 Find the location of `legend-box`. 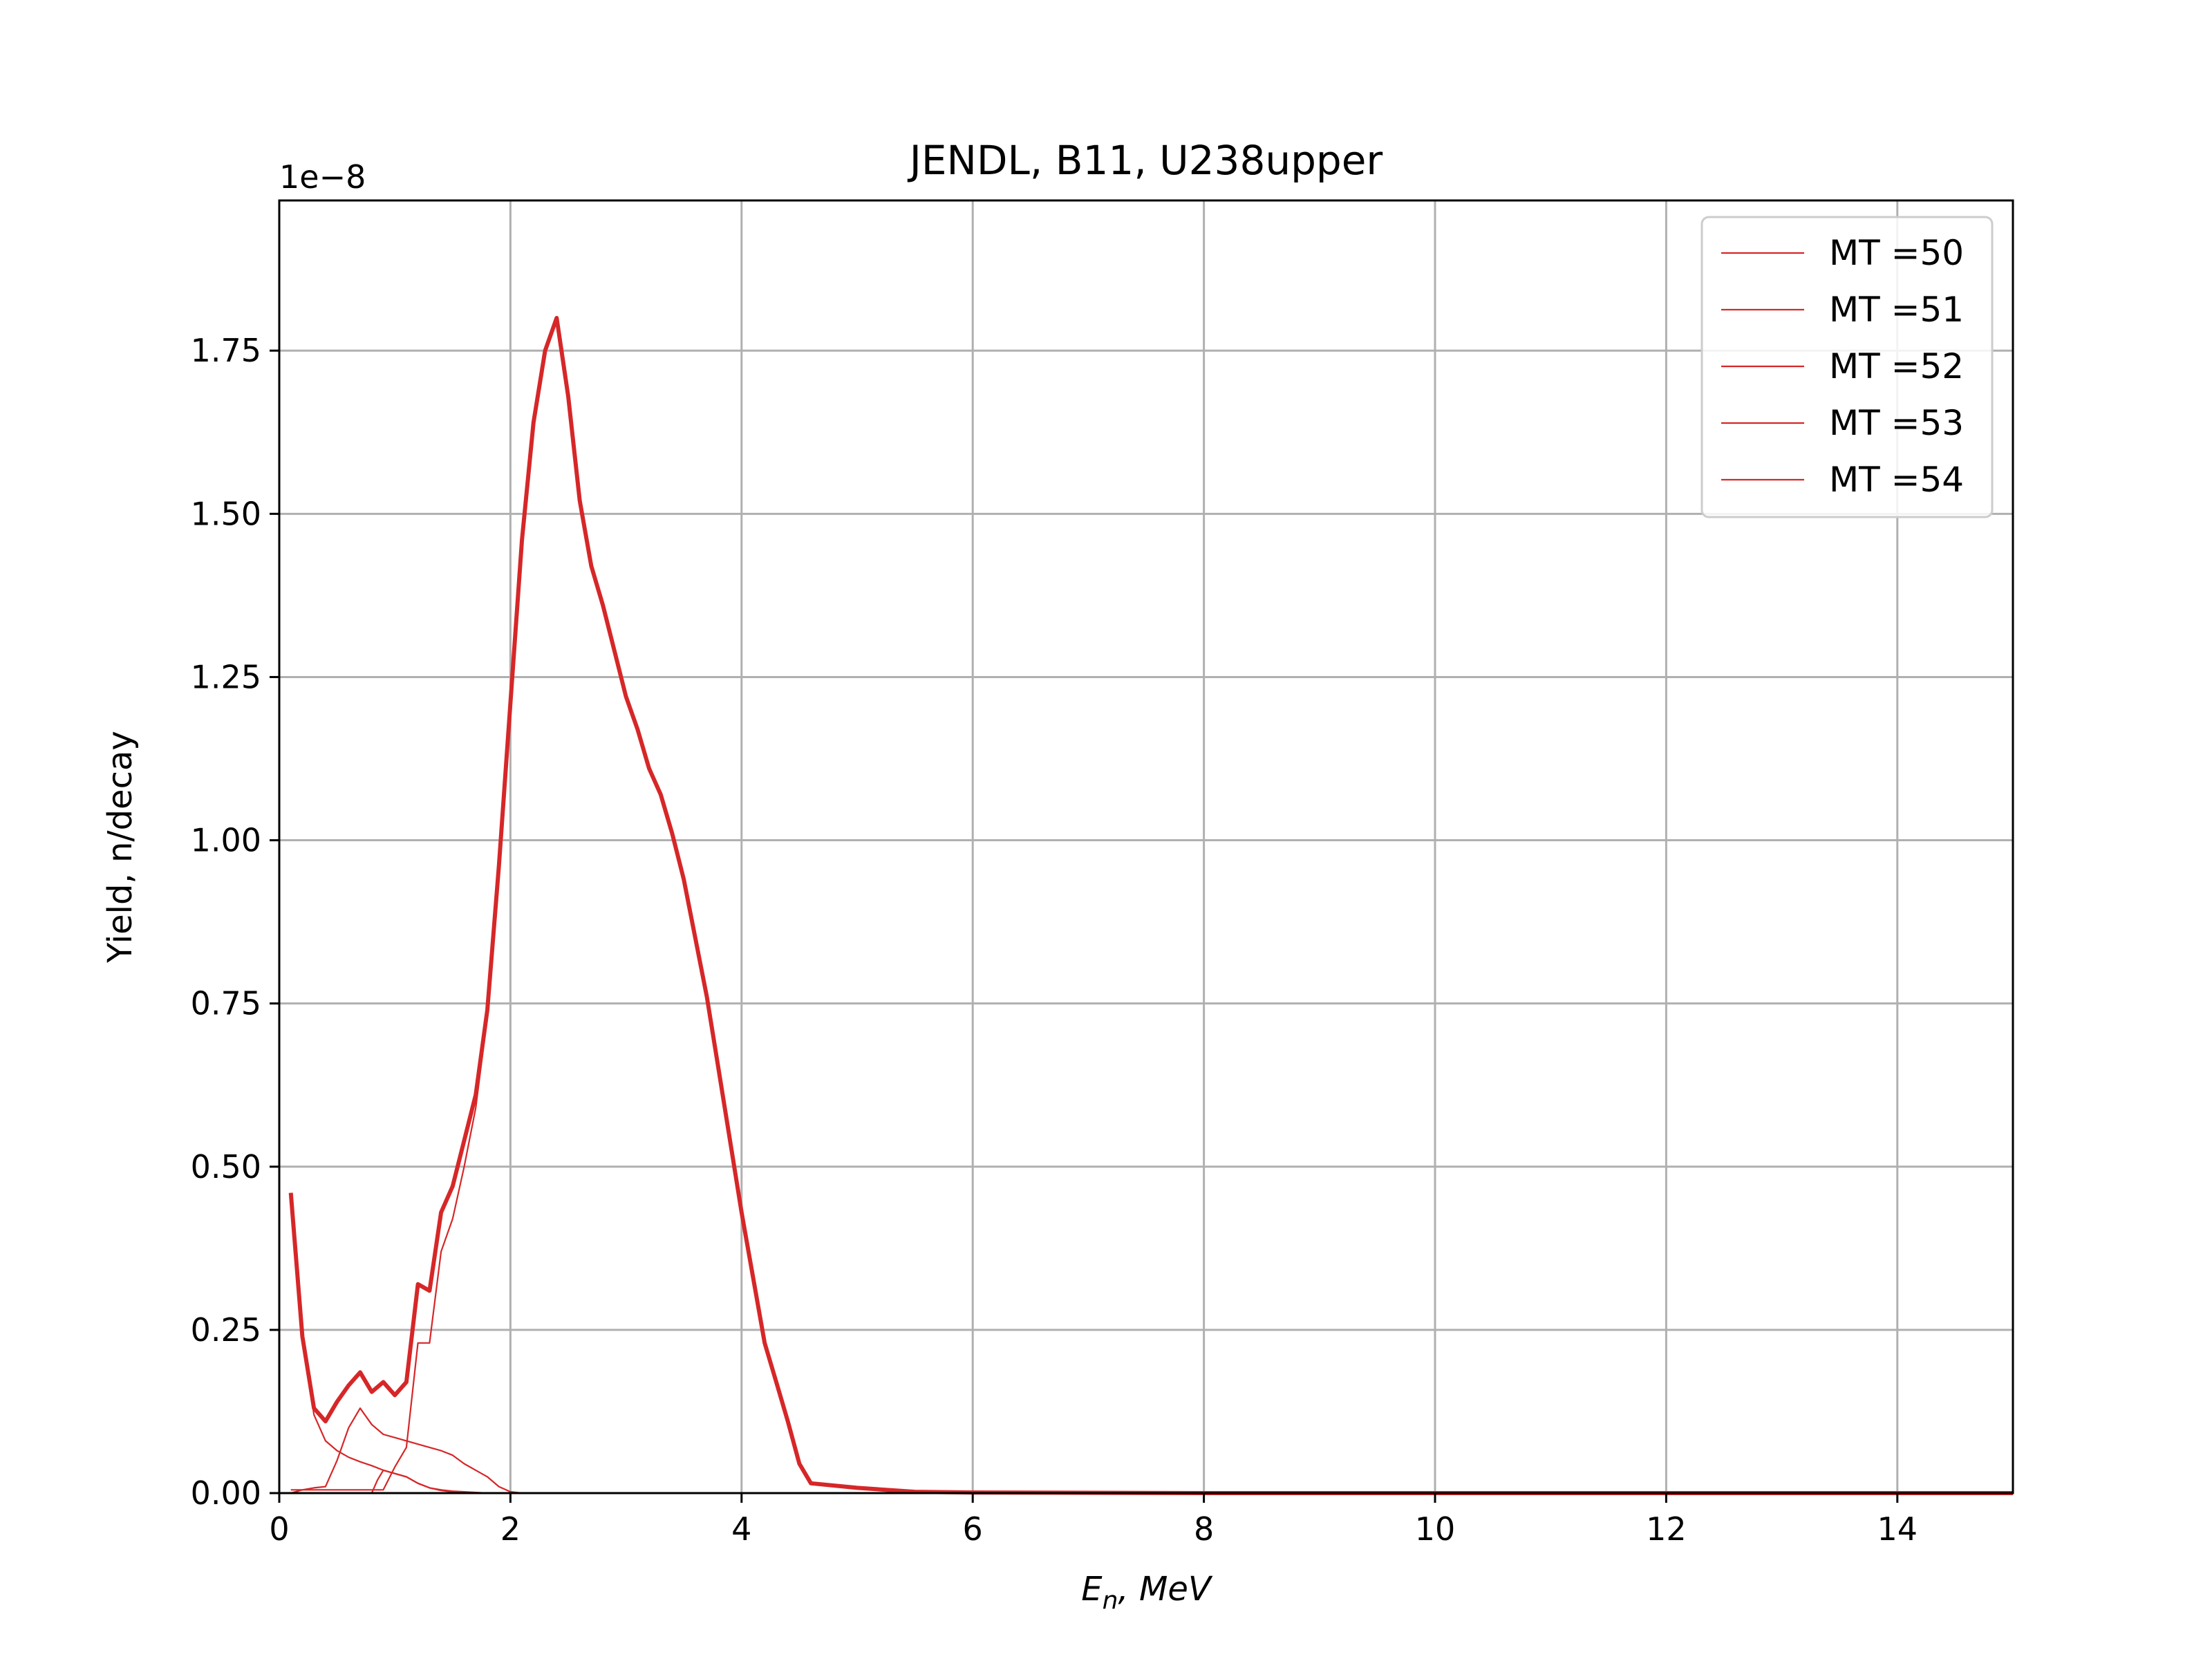

legend-box is located at coordinates (1847, 367).